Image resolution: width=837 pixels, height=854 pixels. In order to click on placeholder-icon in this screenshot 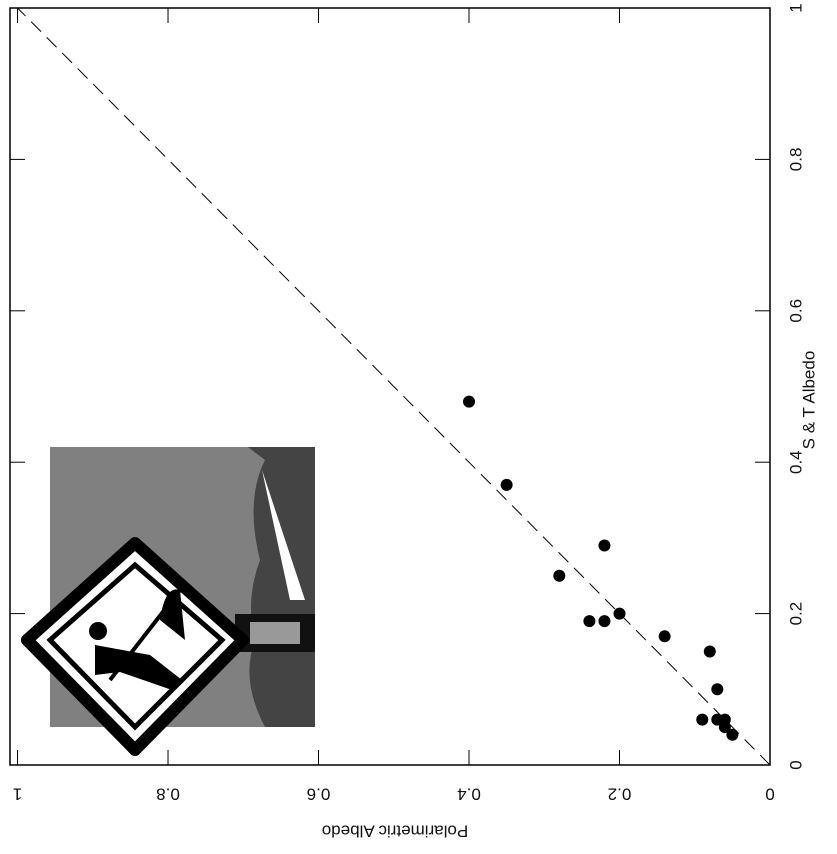, I will do `click(168, 601)`.